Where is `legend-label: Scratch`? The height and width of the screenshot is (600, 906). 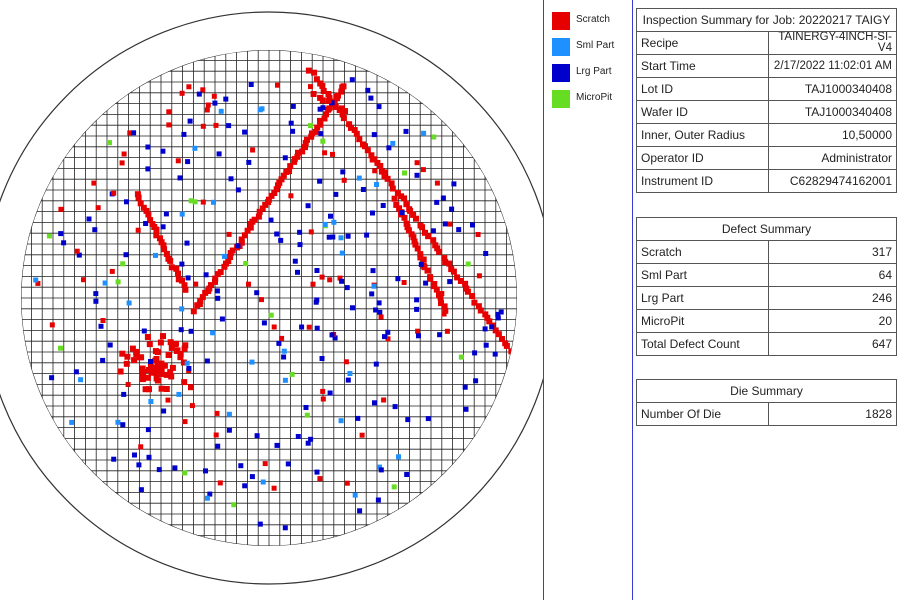 legend-label: Scratch is located at coordinates (593, 19).